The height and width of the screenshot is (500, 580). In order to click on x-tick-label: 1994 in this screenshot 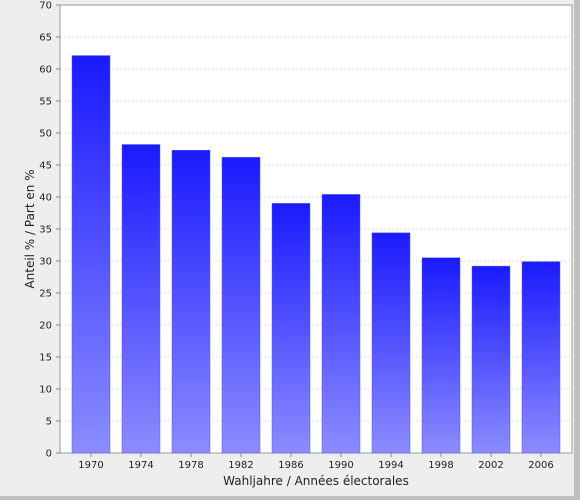, I will do `click(390, 465)`.